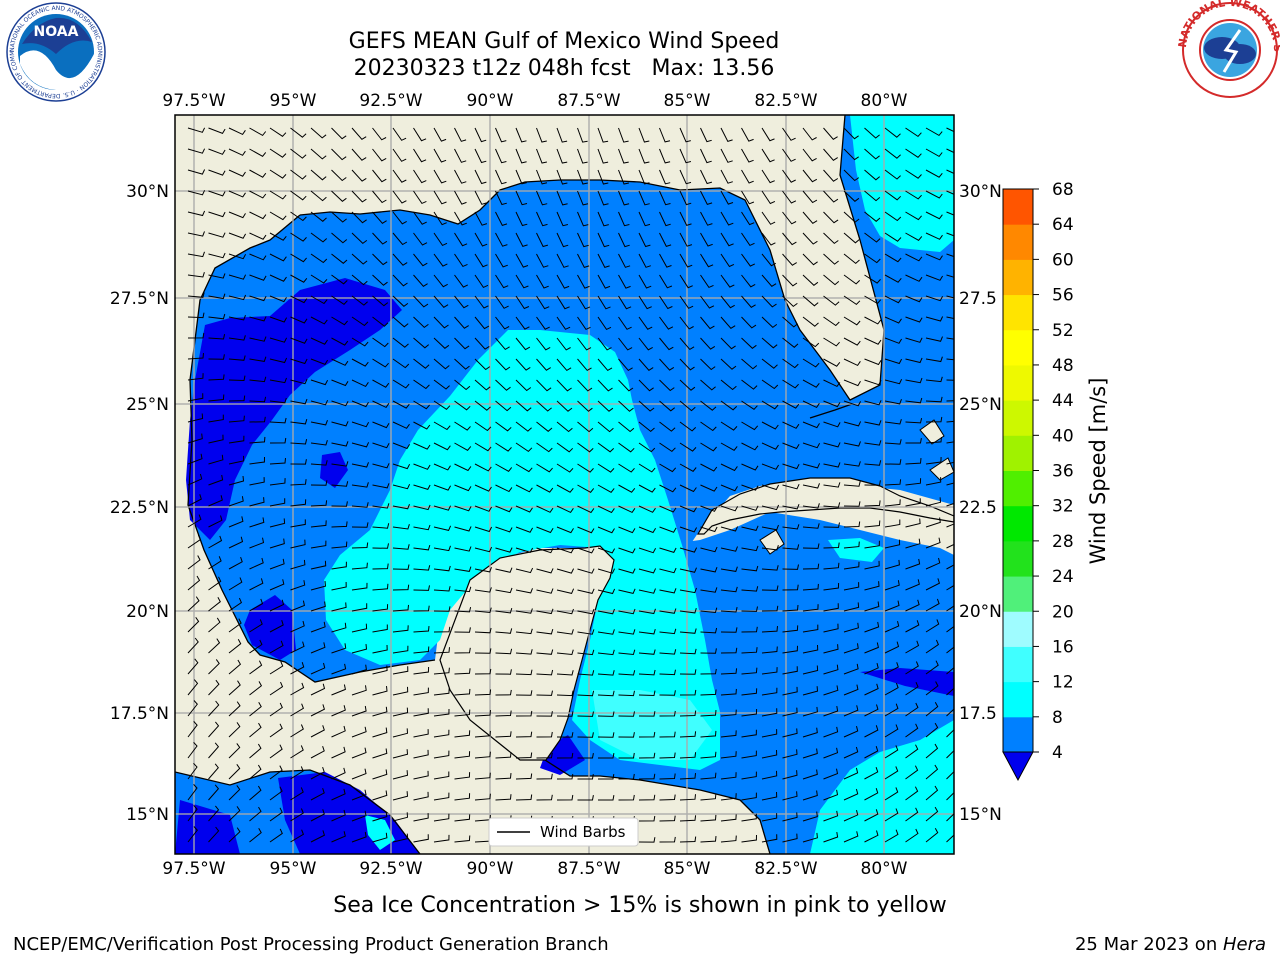  What do you see at coordinates (564, 68) in the screenshot?
I see `chart-title-line2: 20230323 t12z 048h fcst Max: 13.56` at bounding box center [564, 68].